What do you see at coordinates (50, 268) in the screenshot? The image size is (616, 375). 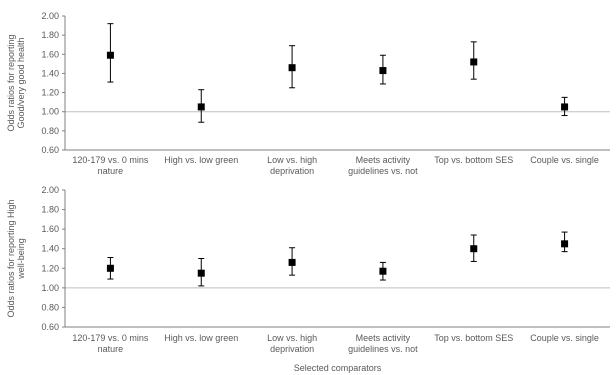 I see `panel2-y-tick-label: 1.20` at bounding box center [50, 268].